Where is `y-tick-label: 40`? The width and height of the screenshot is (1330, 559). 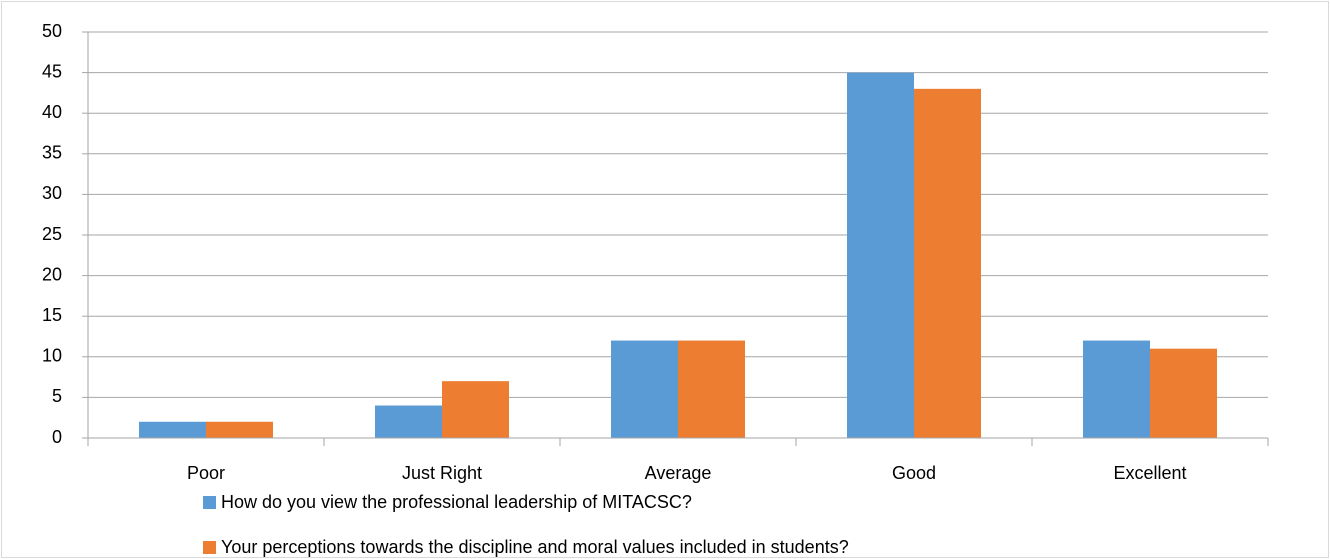
y-tick-label: 40 is located at coordinates (52, 112).